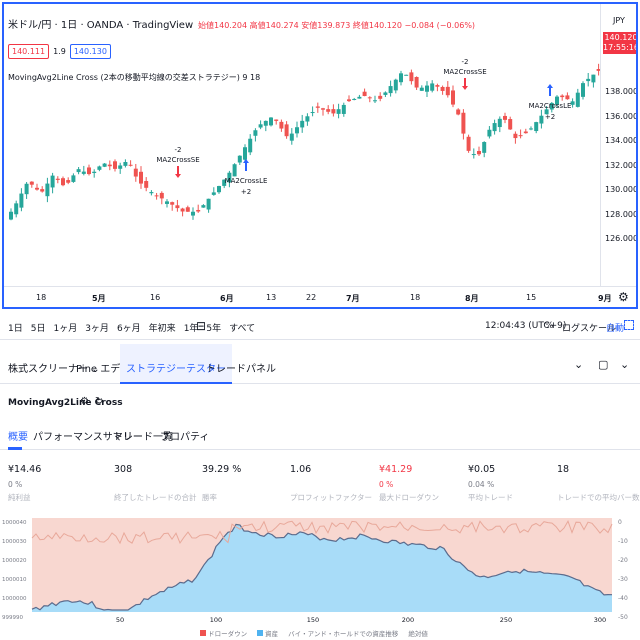 This screenshot has height=640, width=640. Describe the element at coordinates (15, 448) in the screenshot. I see `subtab-indicator` at that location.